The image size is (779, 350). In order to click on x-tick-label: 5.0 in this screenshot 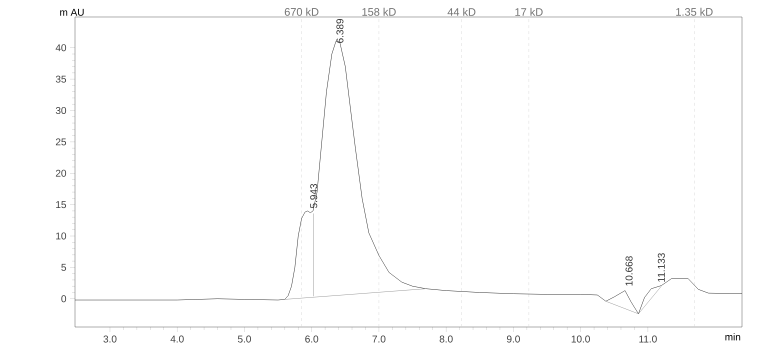, I will do `click(244, 339)`.